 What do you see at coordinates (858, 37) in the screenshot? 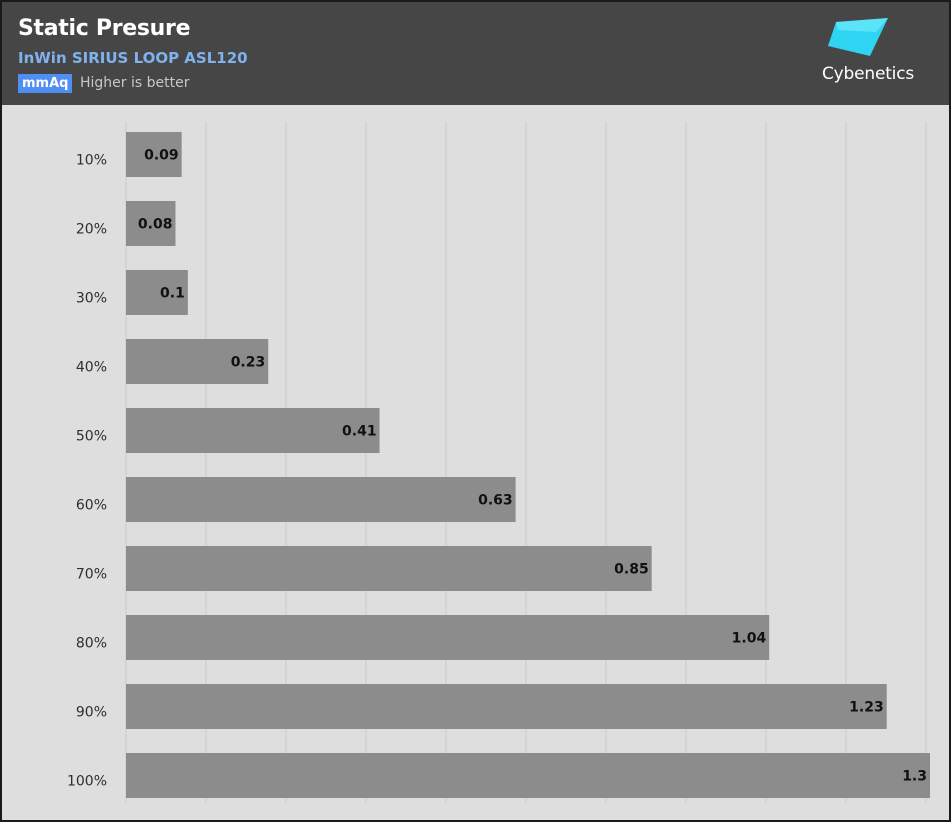
I see `logo-diamond-icon` at bounding box center [858, 37].